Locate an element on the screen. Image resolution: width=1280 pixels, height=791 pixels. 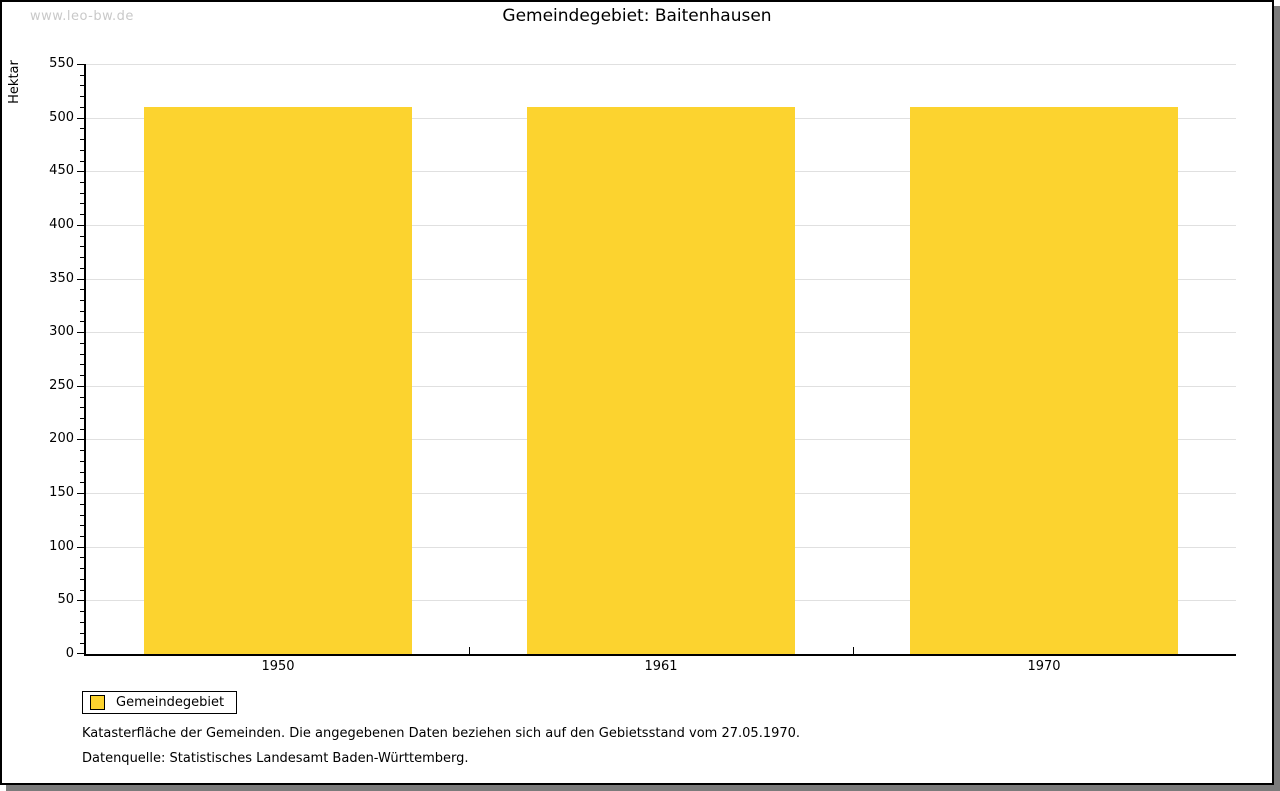
watermark: www.leo-bw.de is located at coordinates (82, 16).